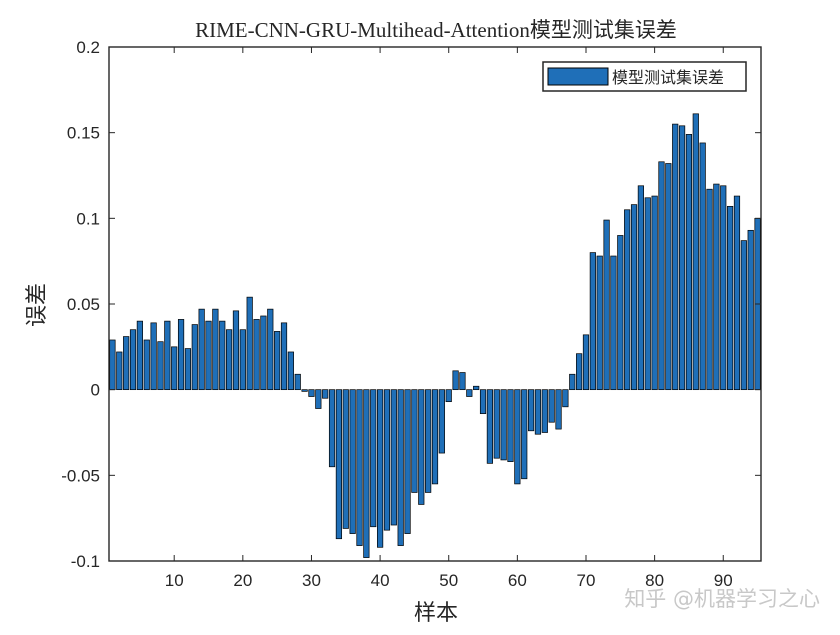 The image size is (840, 635). What do you see at coordinates (88, 47) in the screenshot?
I see `y-tick-label: 0.2` at bounding box center [88, 47].